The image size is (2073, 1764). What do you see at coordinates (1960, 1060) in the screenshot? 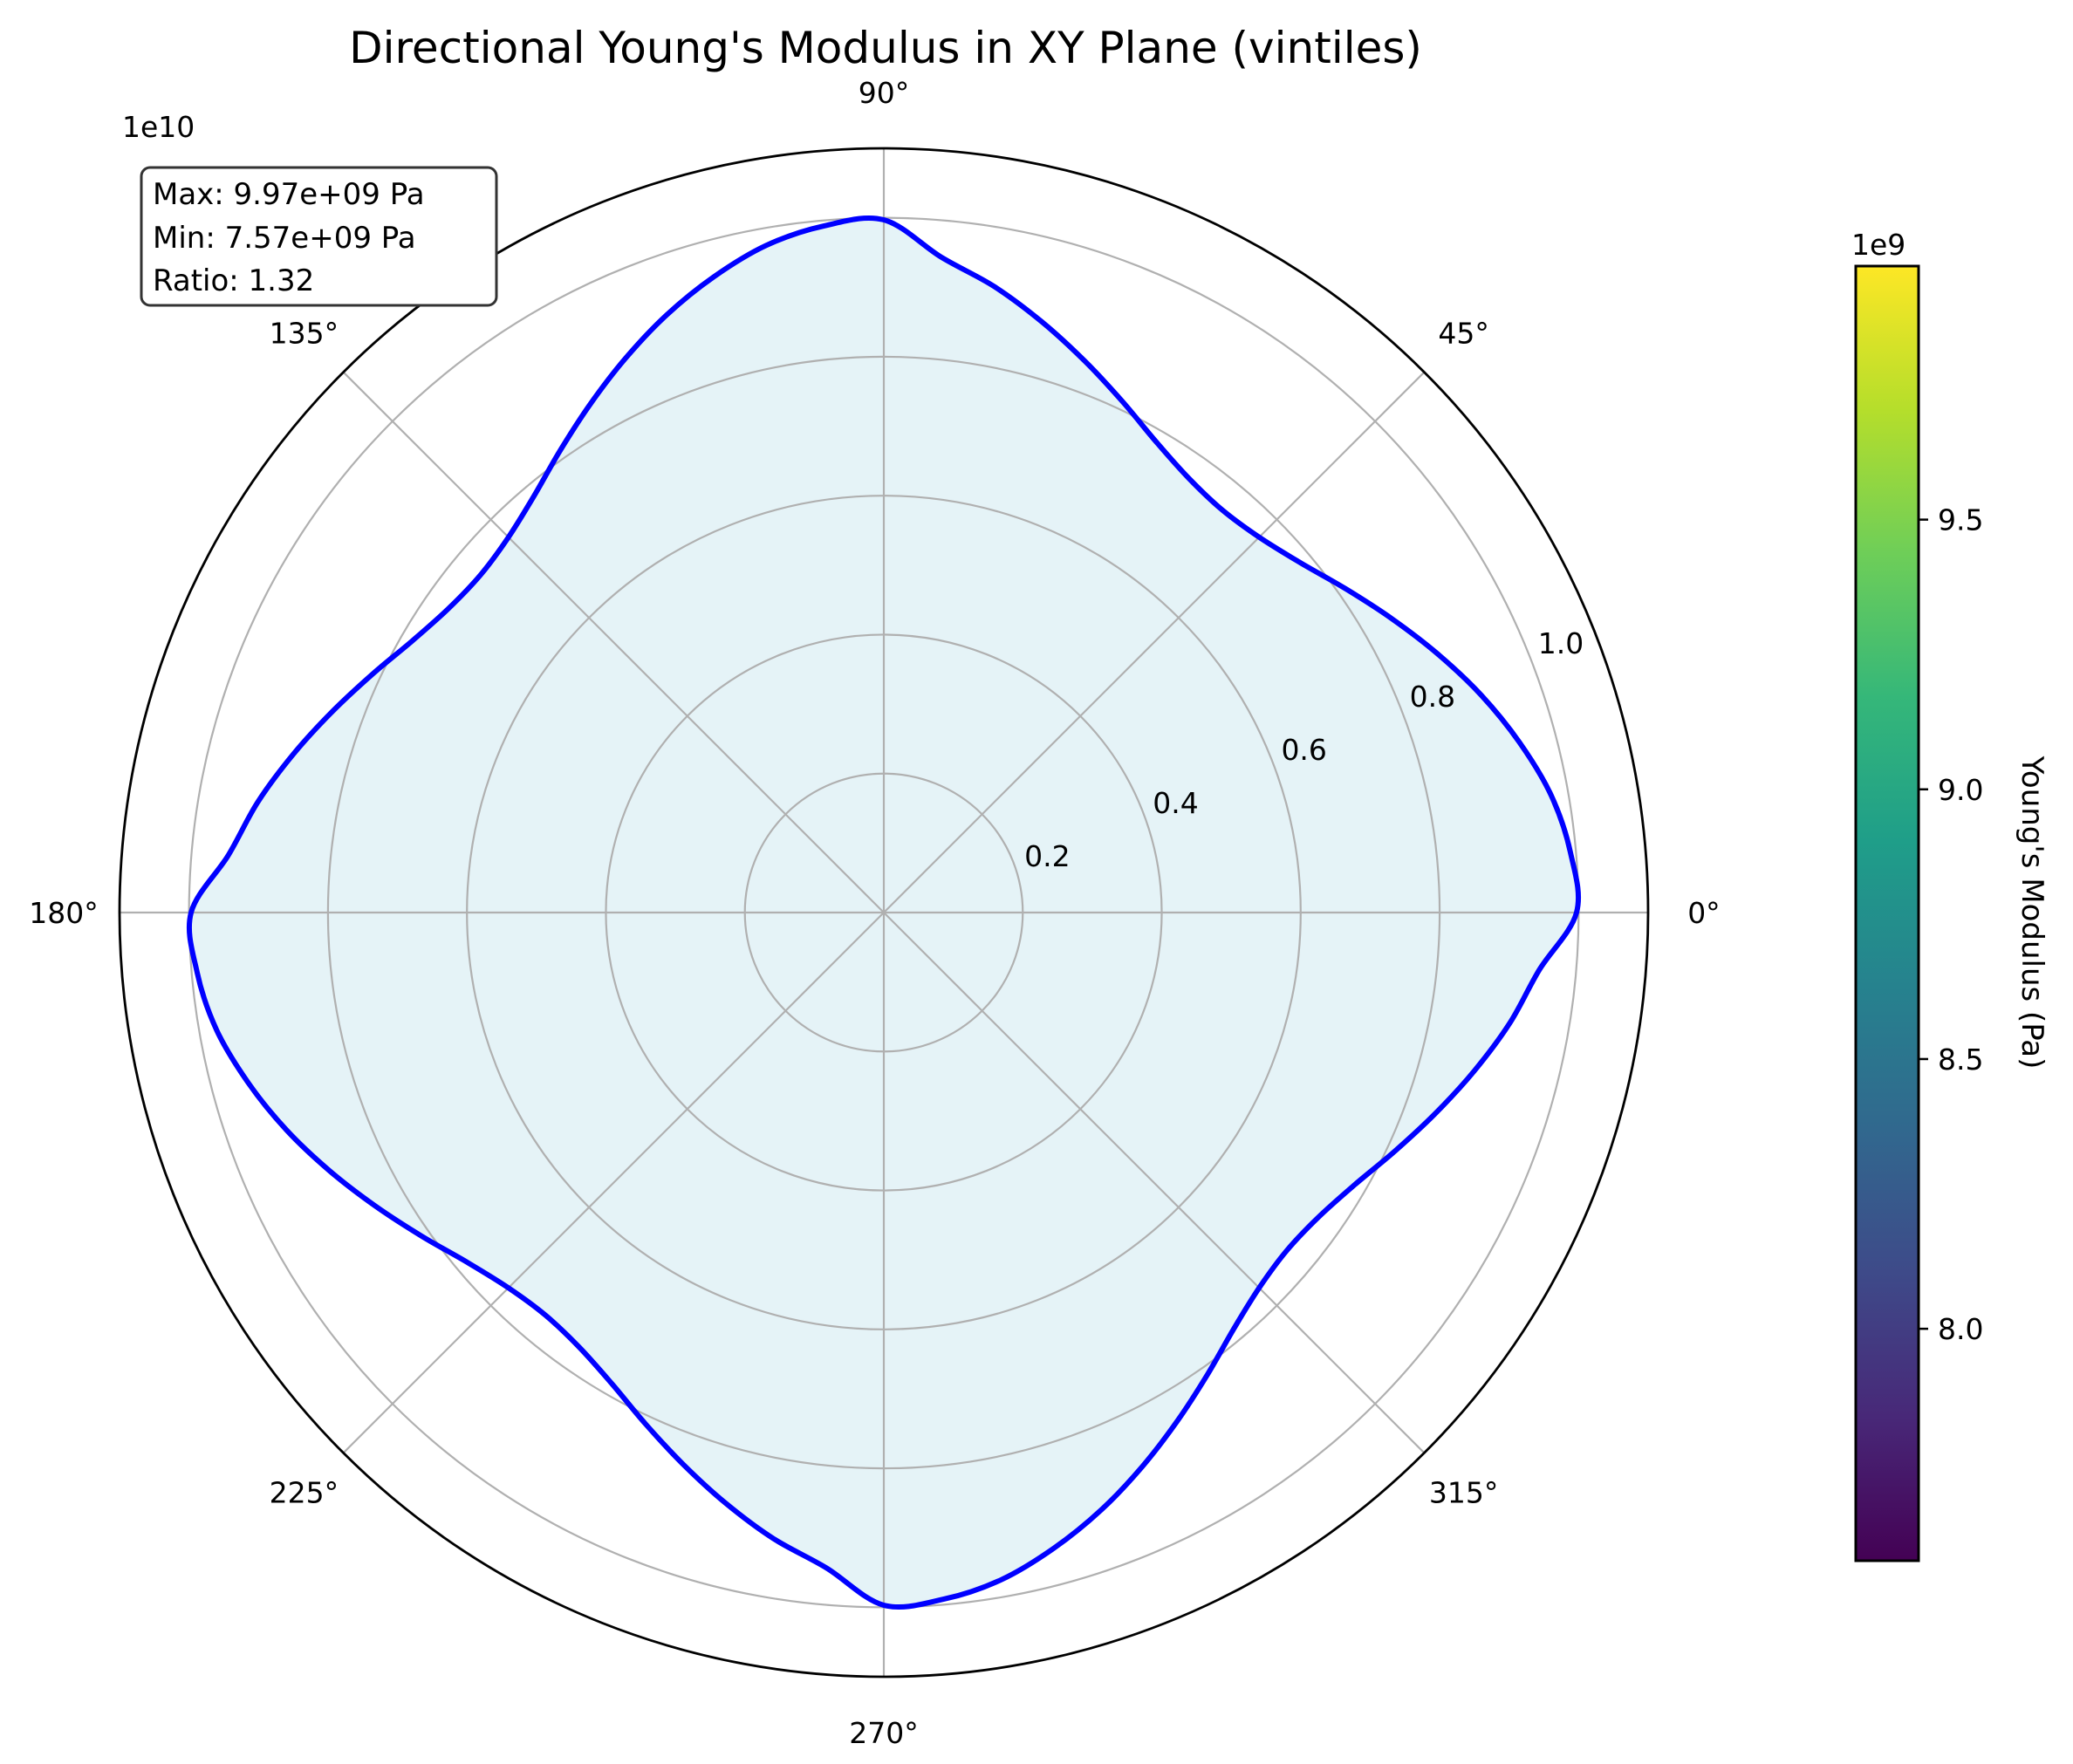
I see `colorbar-tick-label-1: 8.5` at bounding box center [1960, 1060].